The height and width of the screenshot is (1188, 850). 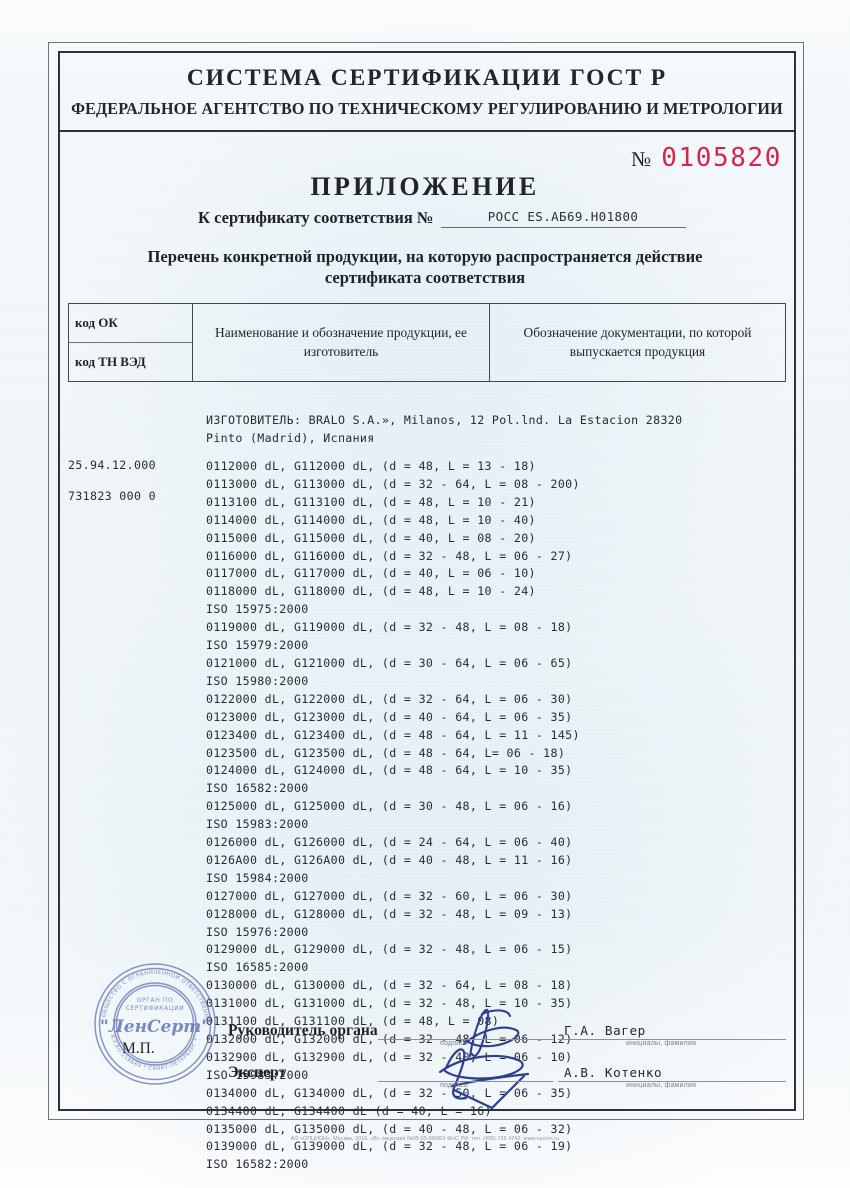 What do you see at coordinates (112, 496) in the screenshot?
I see `product-code-value: 731823 000 0` at bounding box center [112, 496].